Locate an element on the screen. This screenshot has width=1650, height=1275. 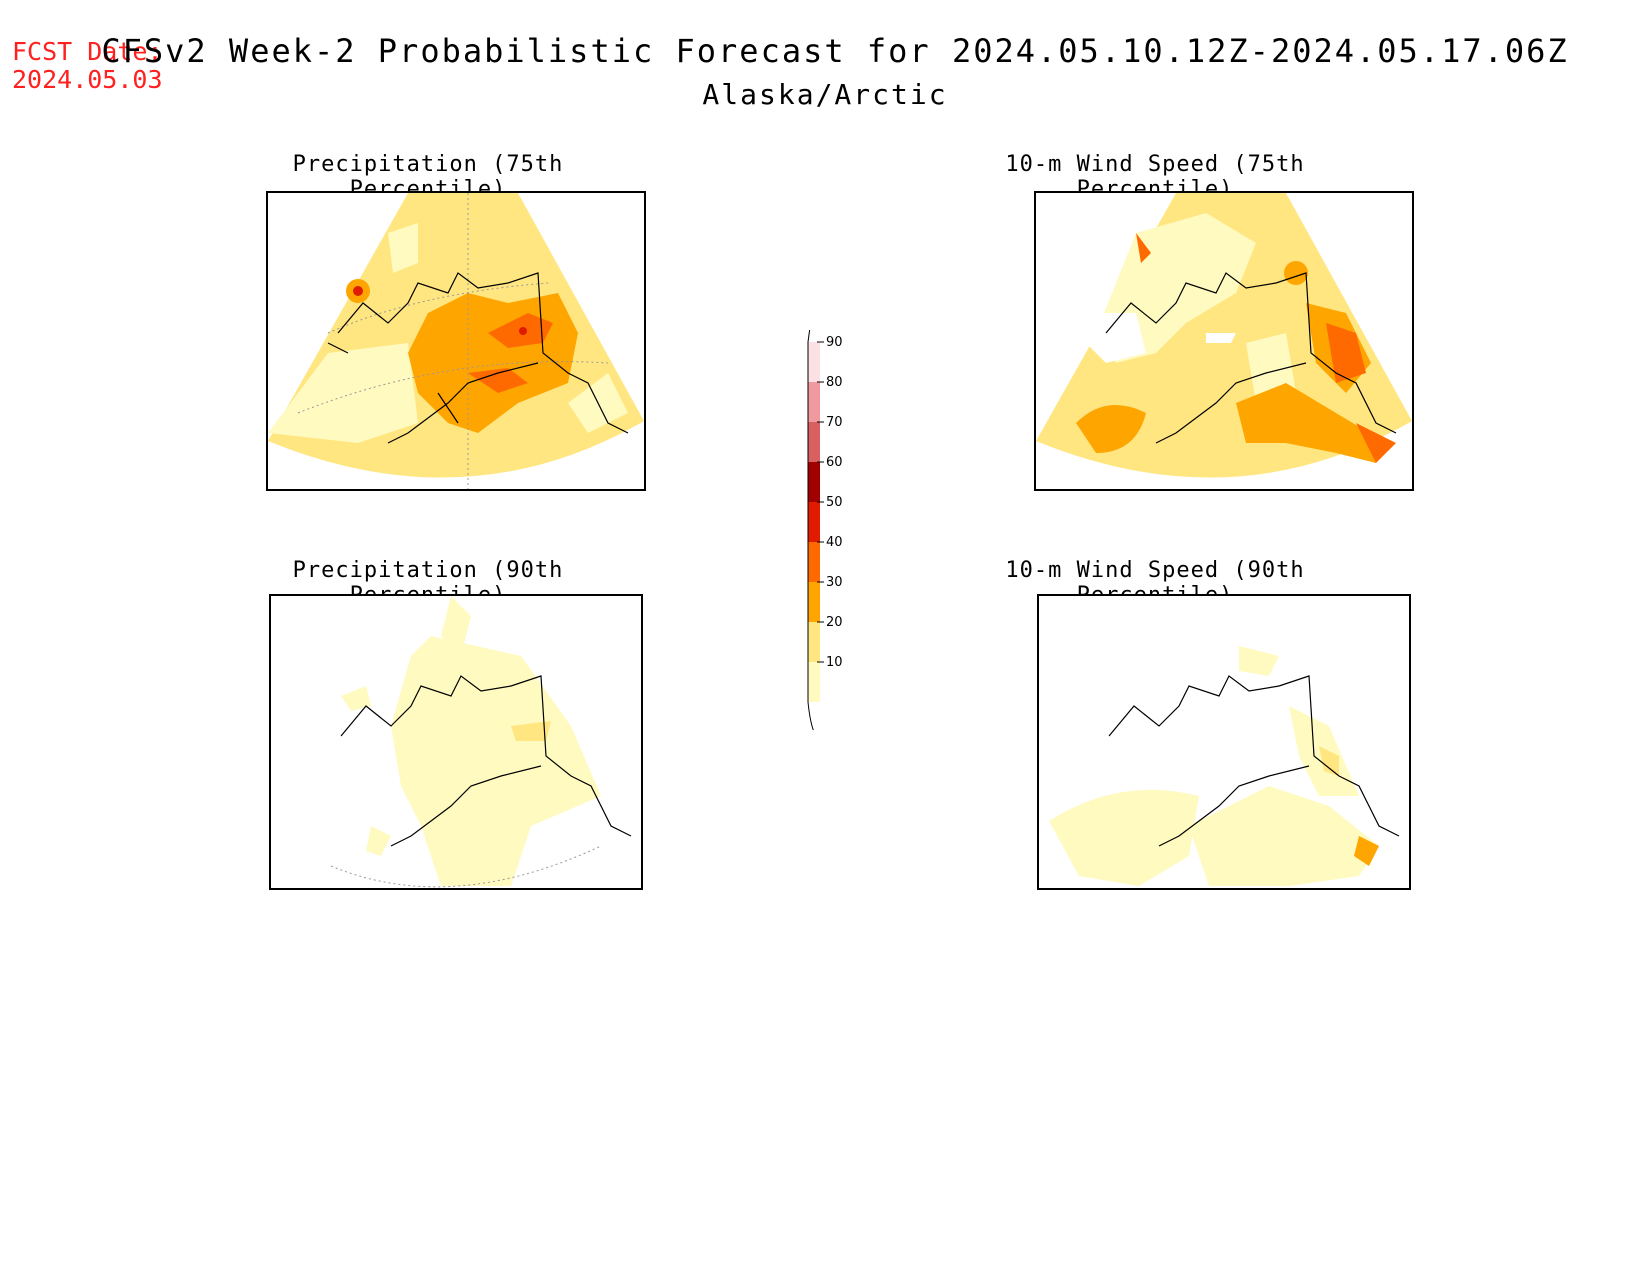
colorbar-tick-label: 40 is located at coordinates (834, 542).